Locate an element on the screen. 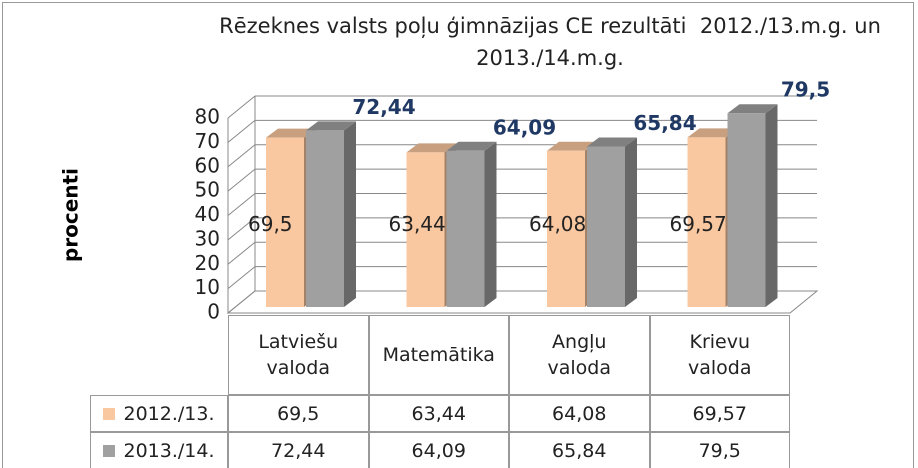  legend-label: 2012./13. is located at coordinates (169, 413).